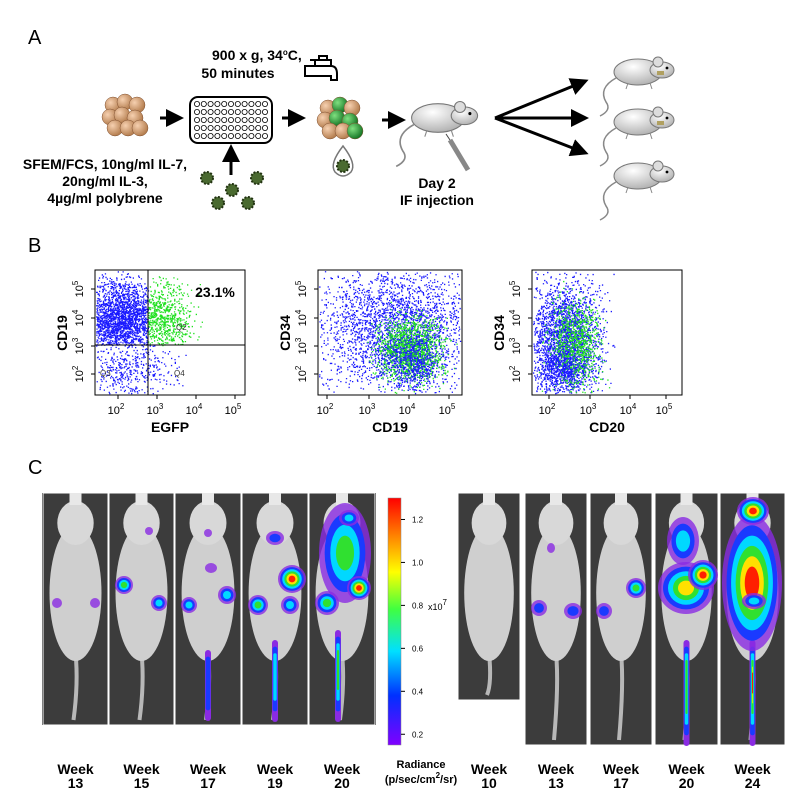 This screenshot has height=791, width=800. Describe the element at coordinates (667, 118) in the screenshot. I see `mouse-eye` at that location.